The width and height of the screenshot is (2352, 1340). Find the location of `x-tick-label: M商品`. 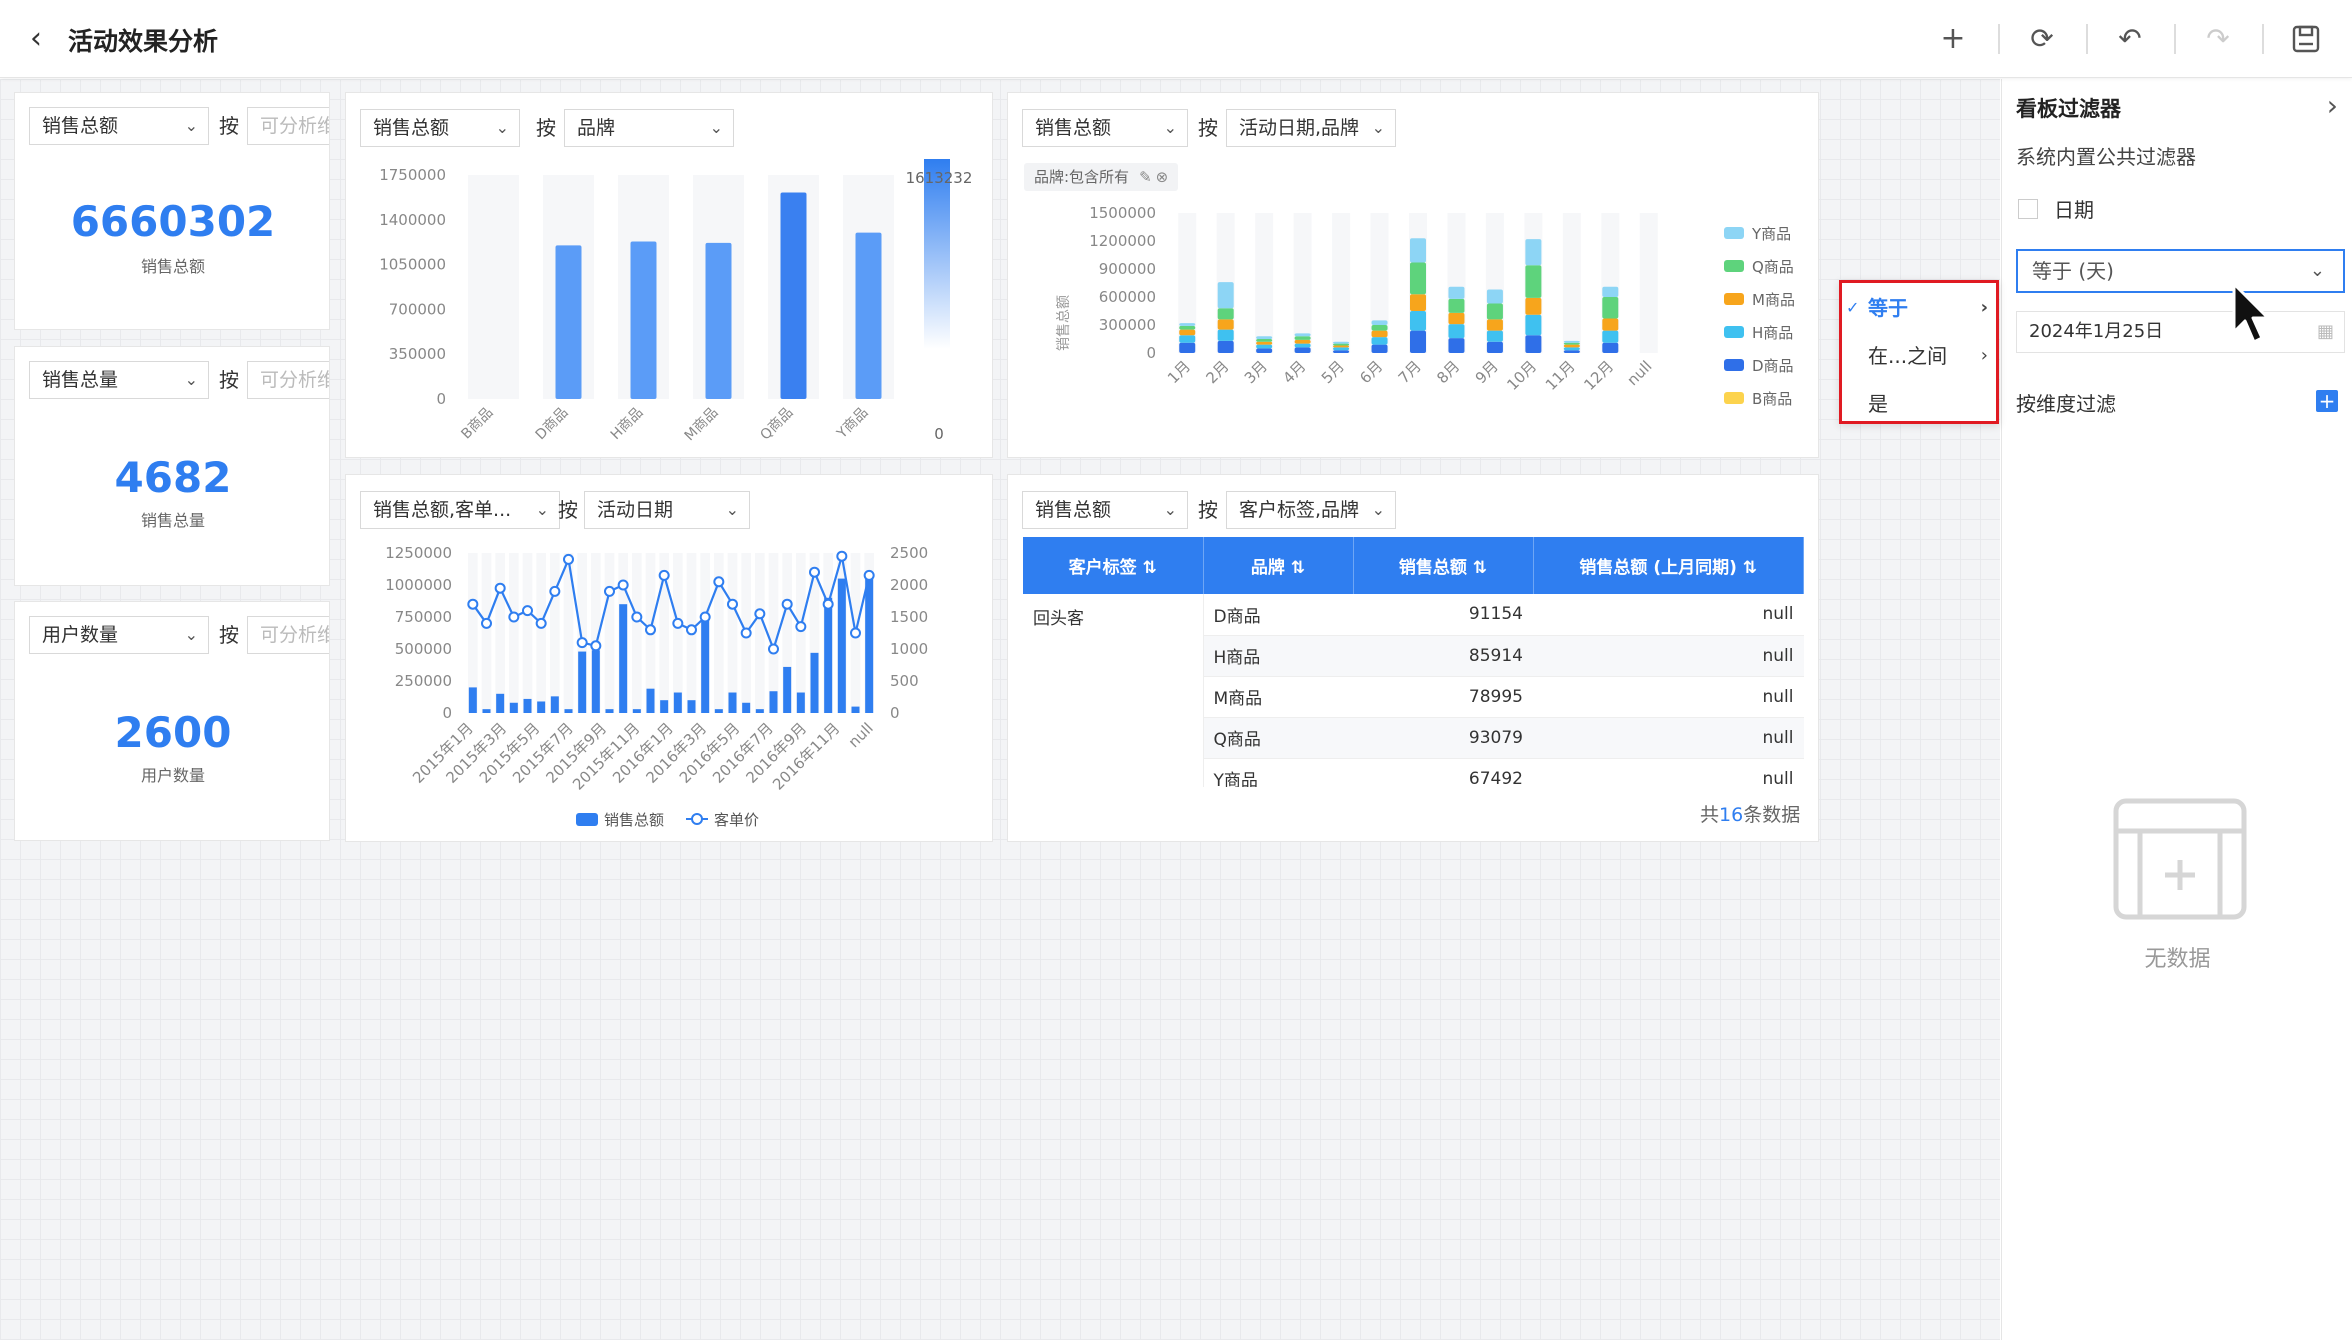

x-tick-label: M商品 is located at coordinates (702, 425).